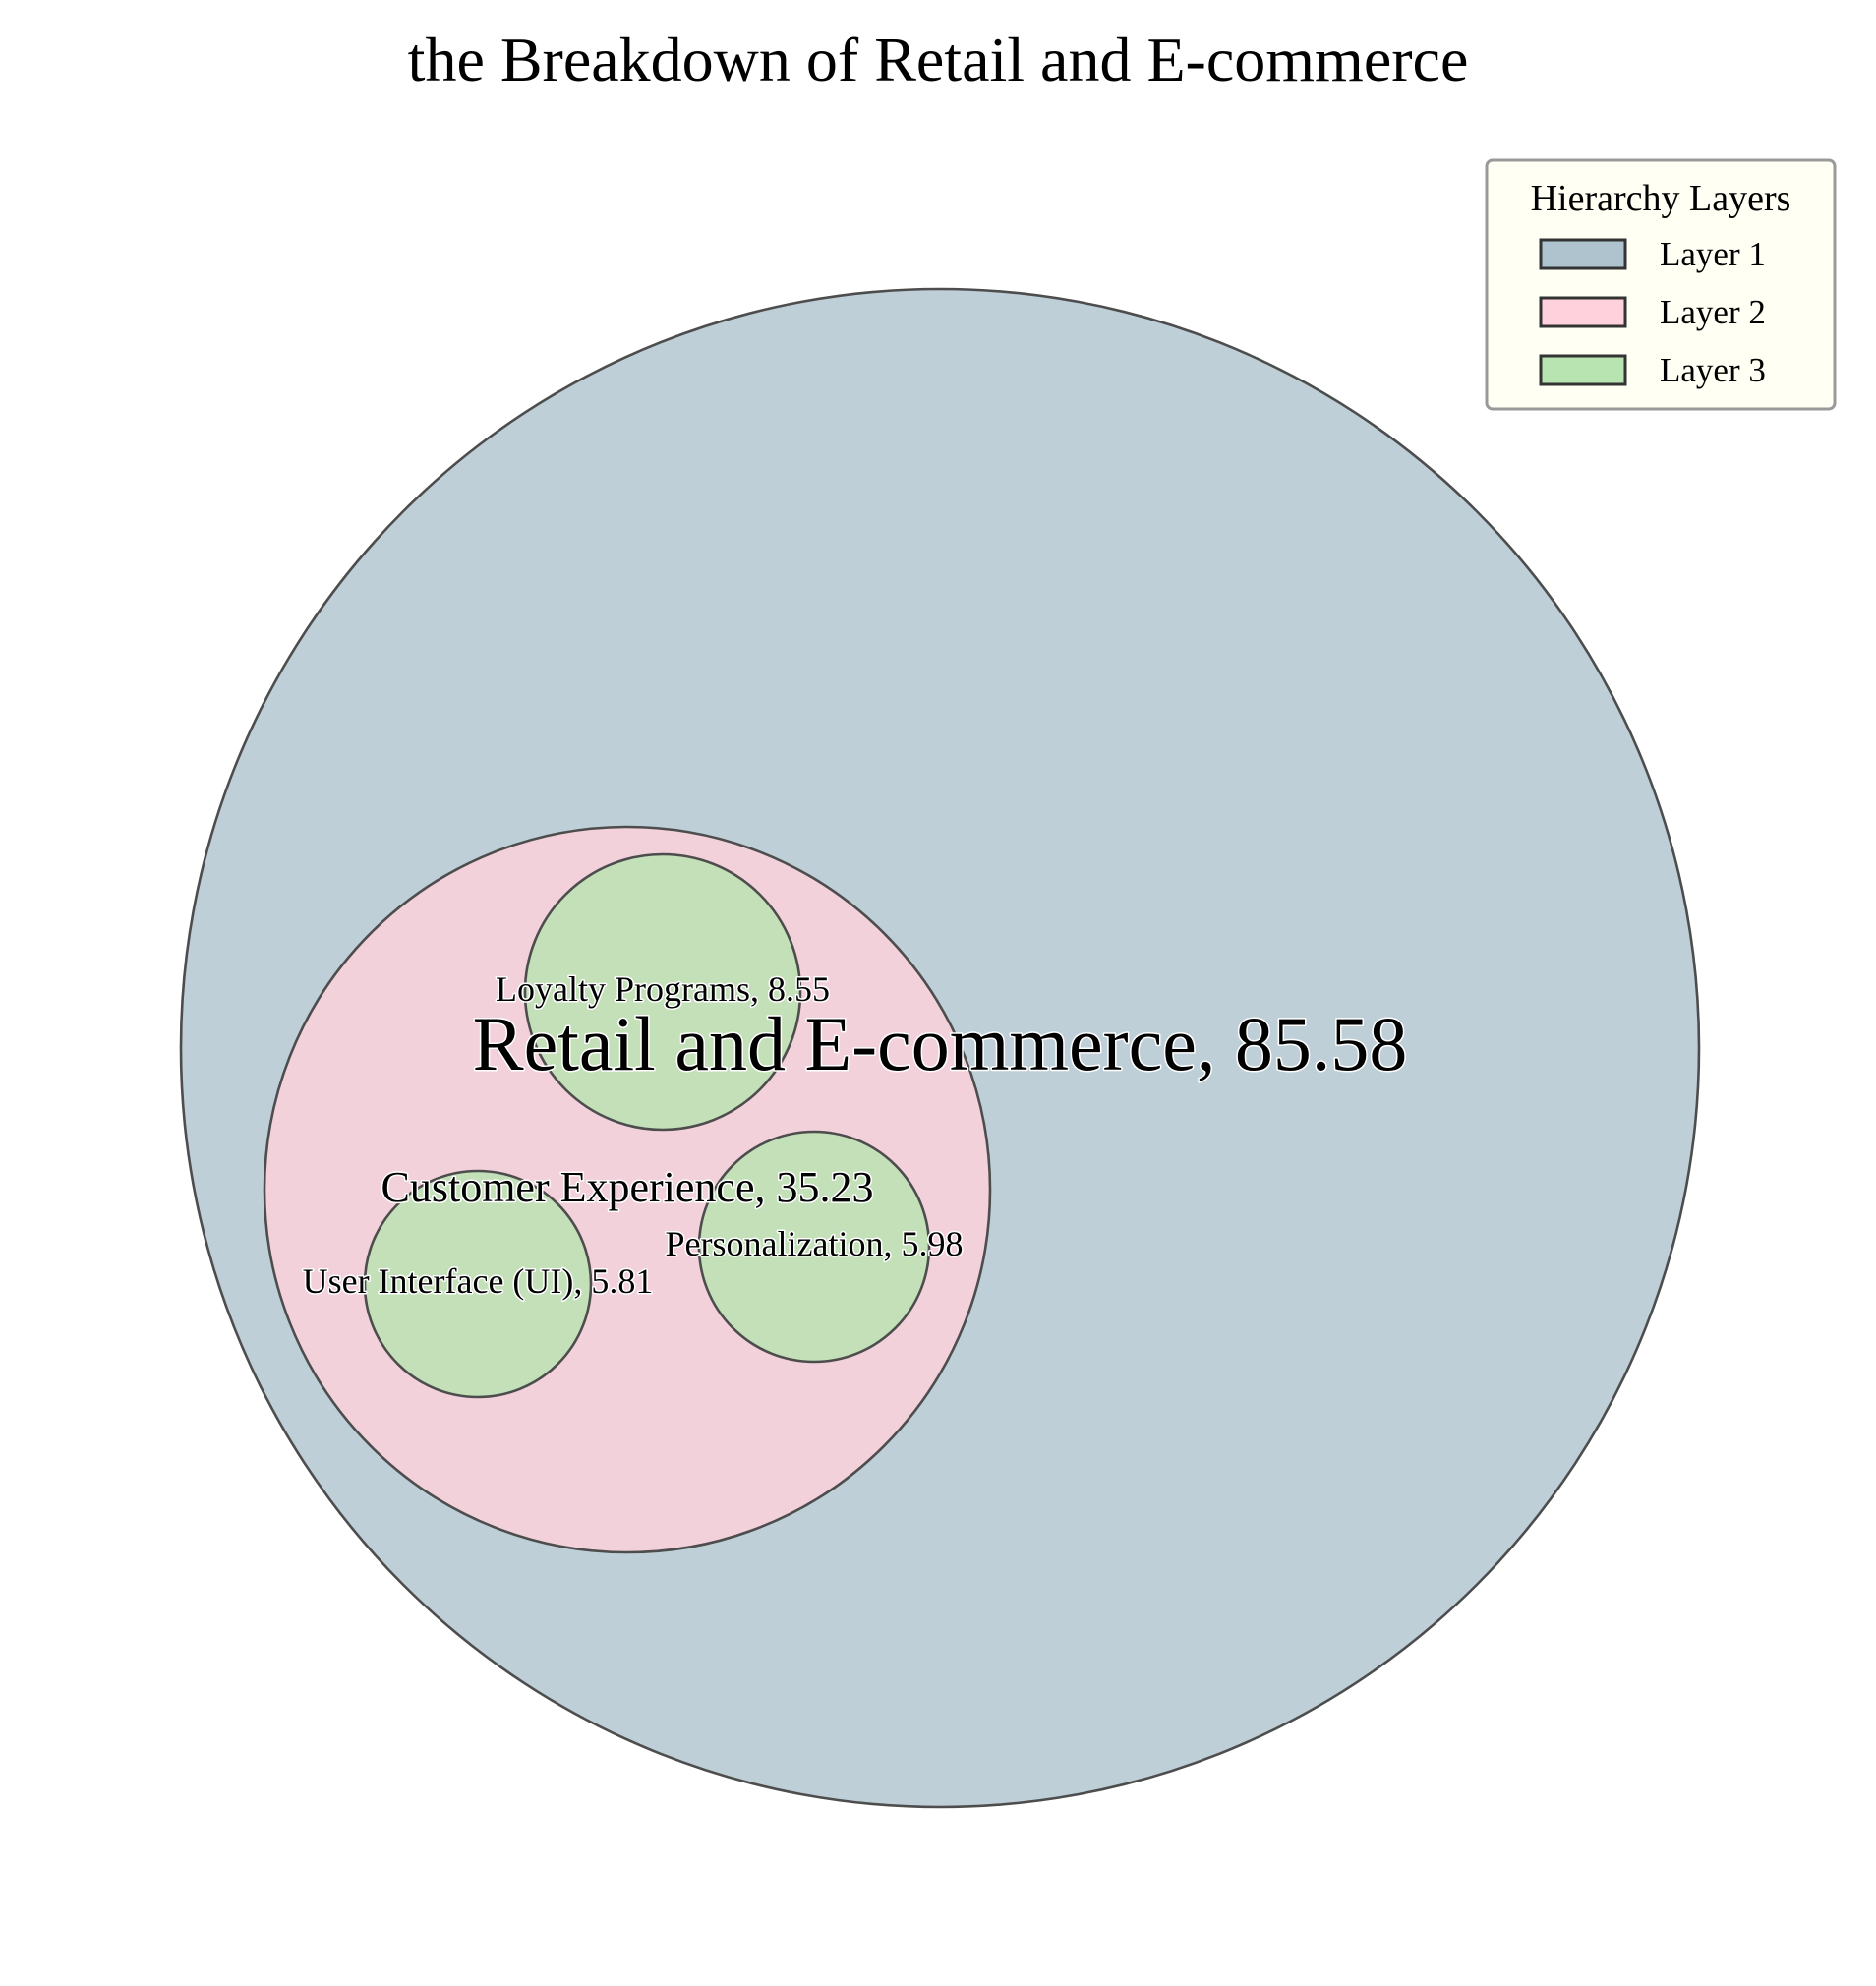 The height and width of the screenshot is (1986, 1876). I want to click on chart-title: the Breakdown of Retail and E-commerce, so click(939, 59).